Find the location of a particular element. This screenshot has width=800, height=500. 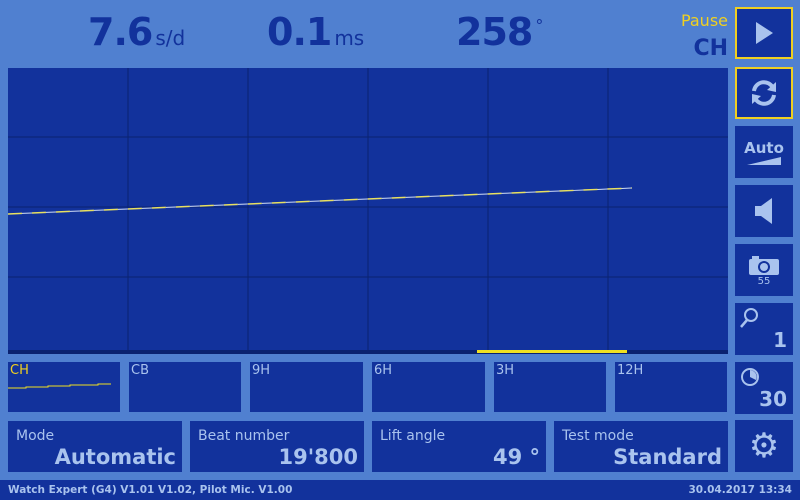

test-mode-label: Test mode is located at coordinates (598, 436).